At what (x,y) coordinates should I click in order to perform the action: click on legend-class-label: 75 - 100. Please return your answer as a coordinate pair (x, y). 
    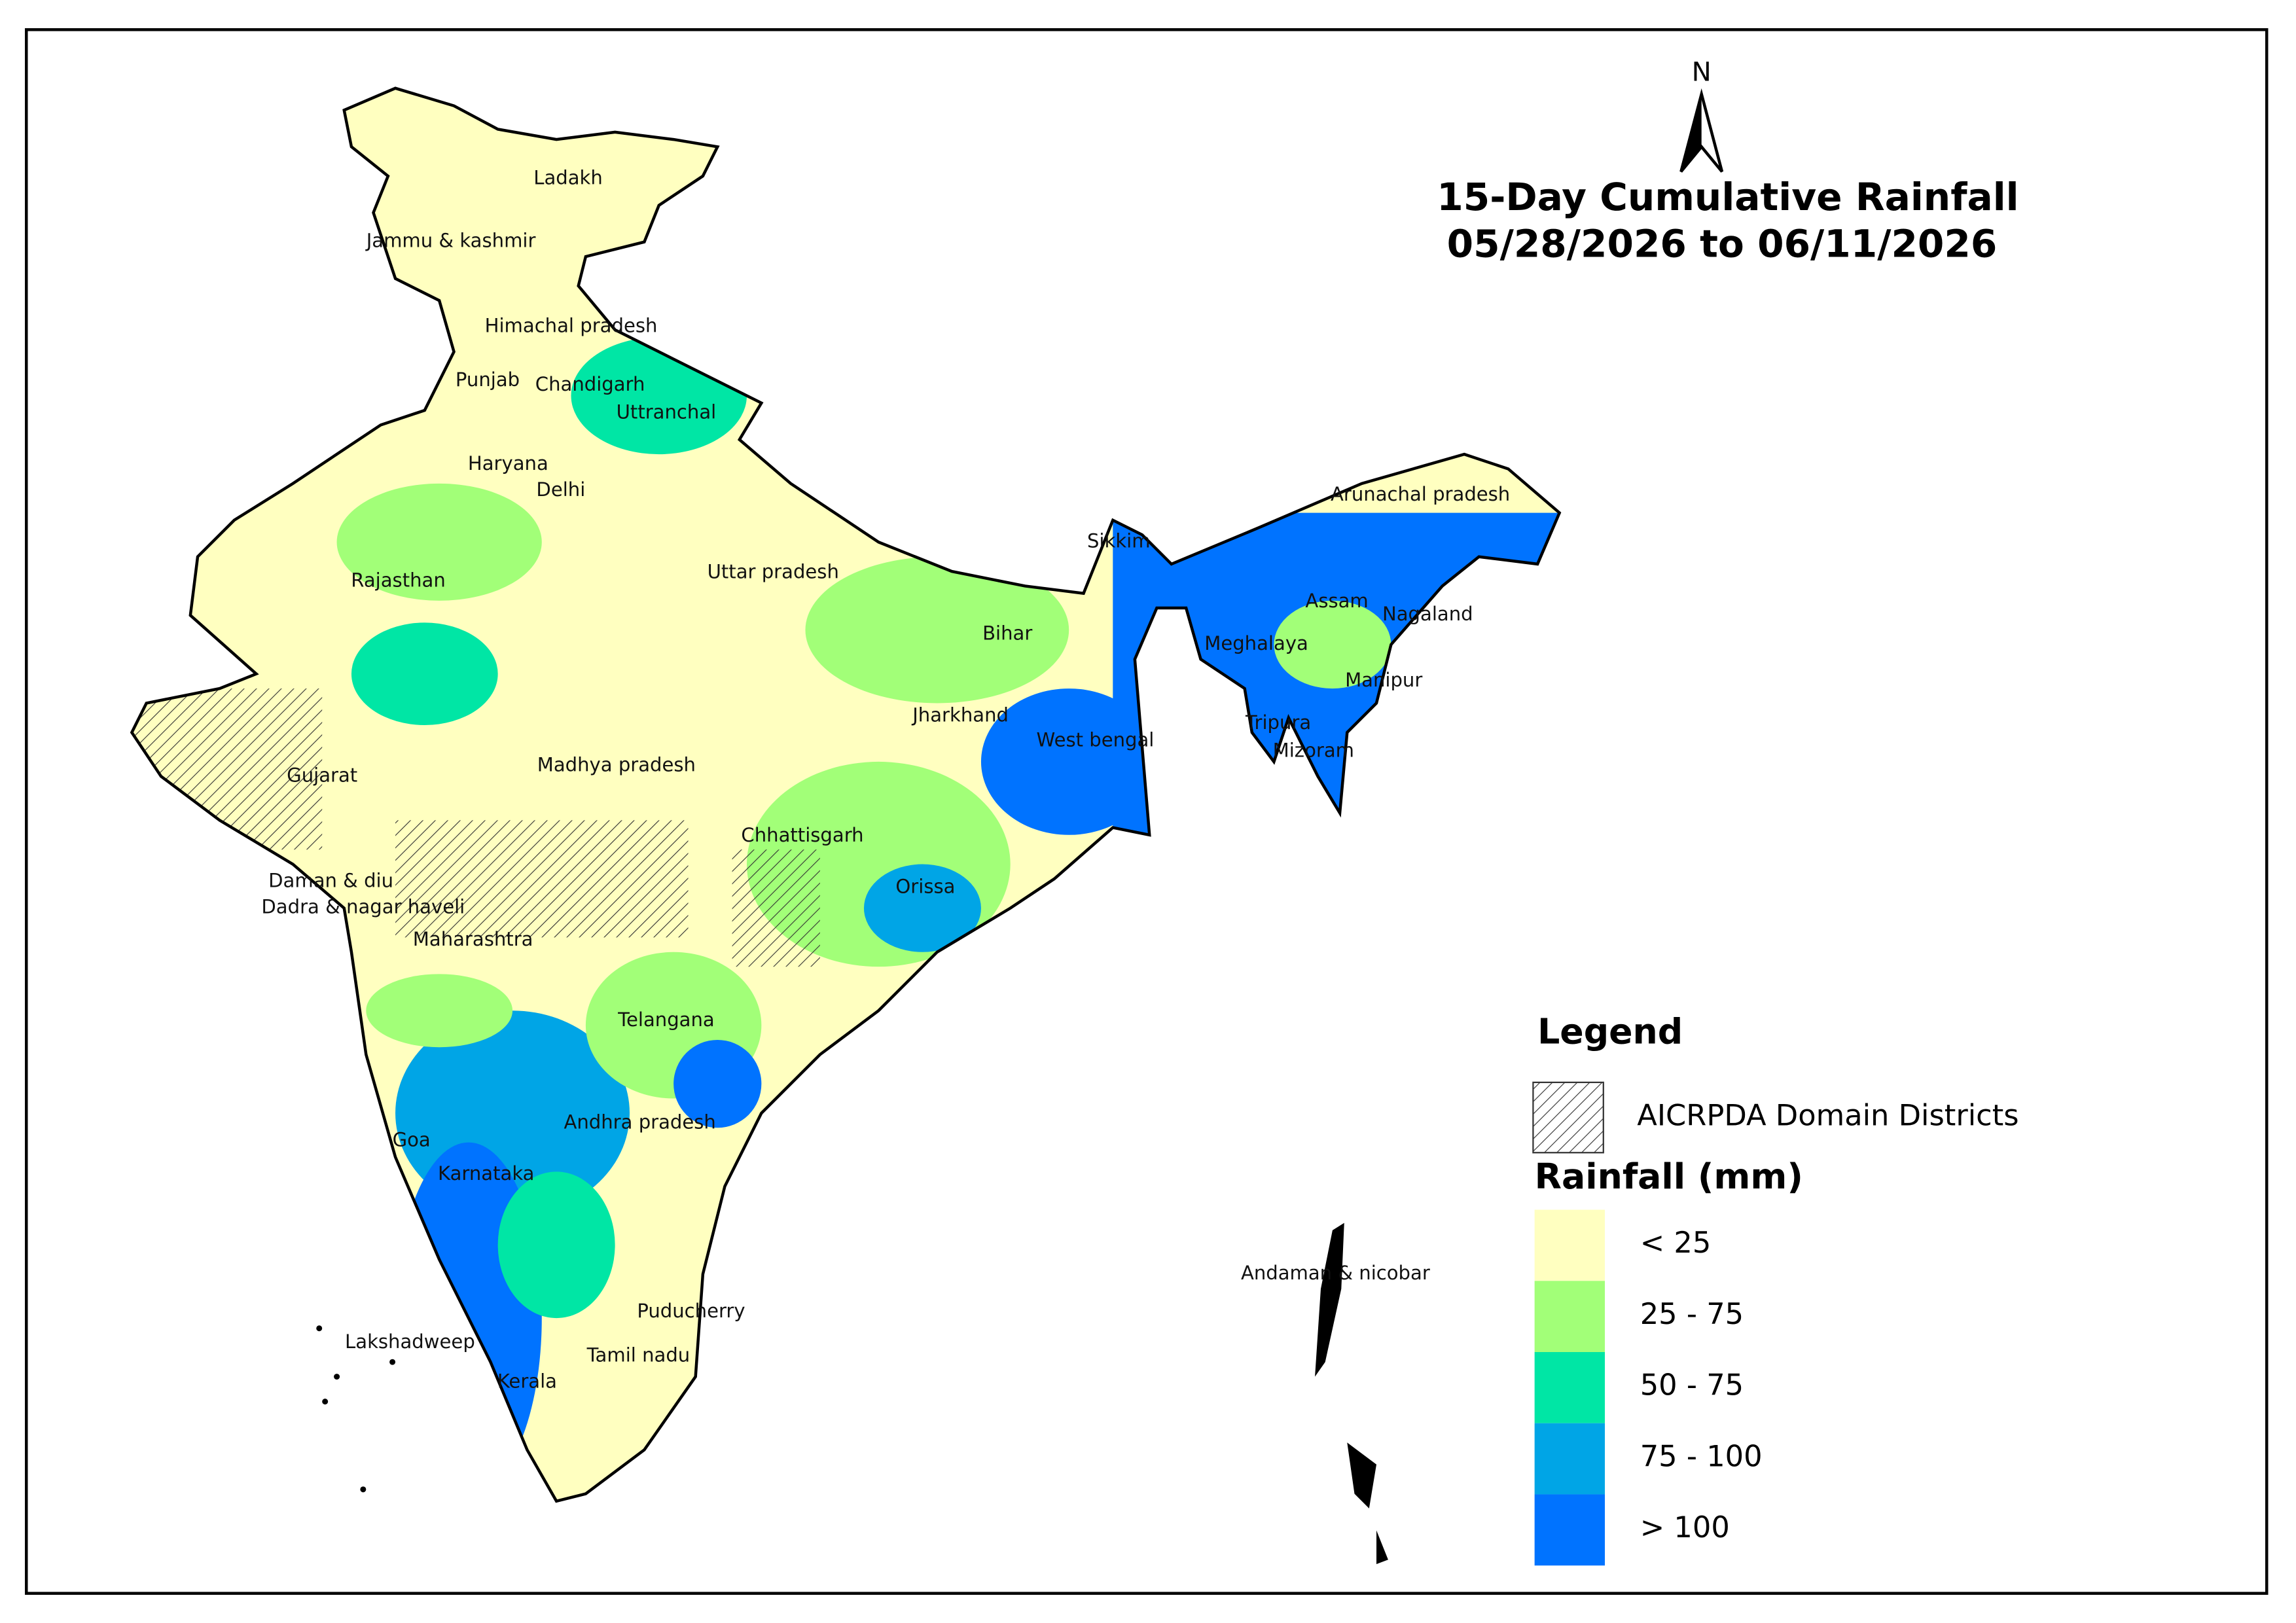
    Looking at the image, I should click on (1701, 1455).